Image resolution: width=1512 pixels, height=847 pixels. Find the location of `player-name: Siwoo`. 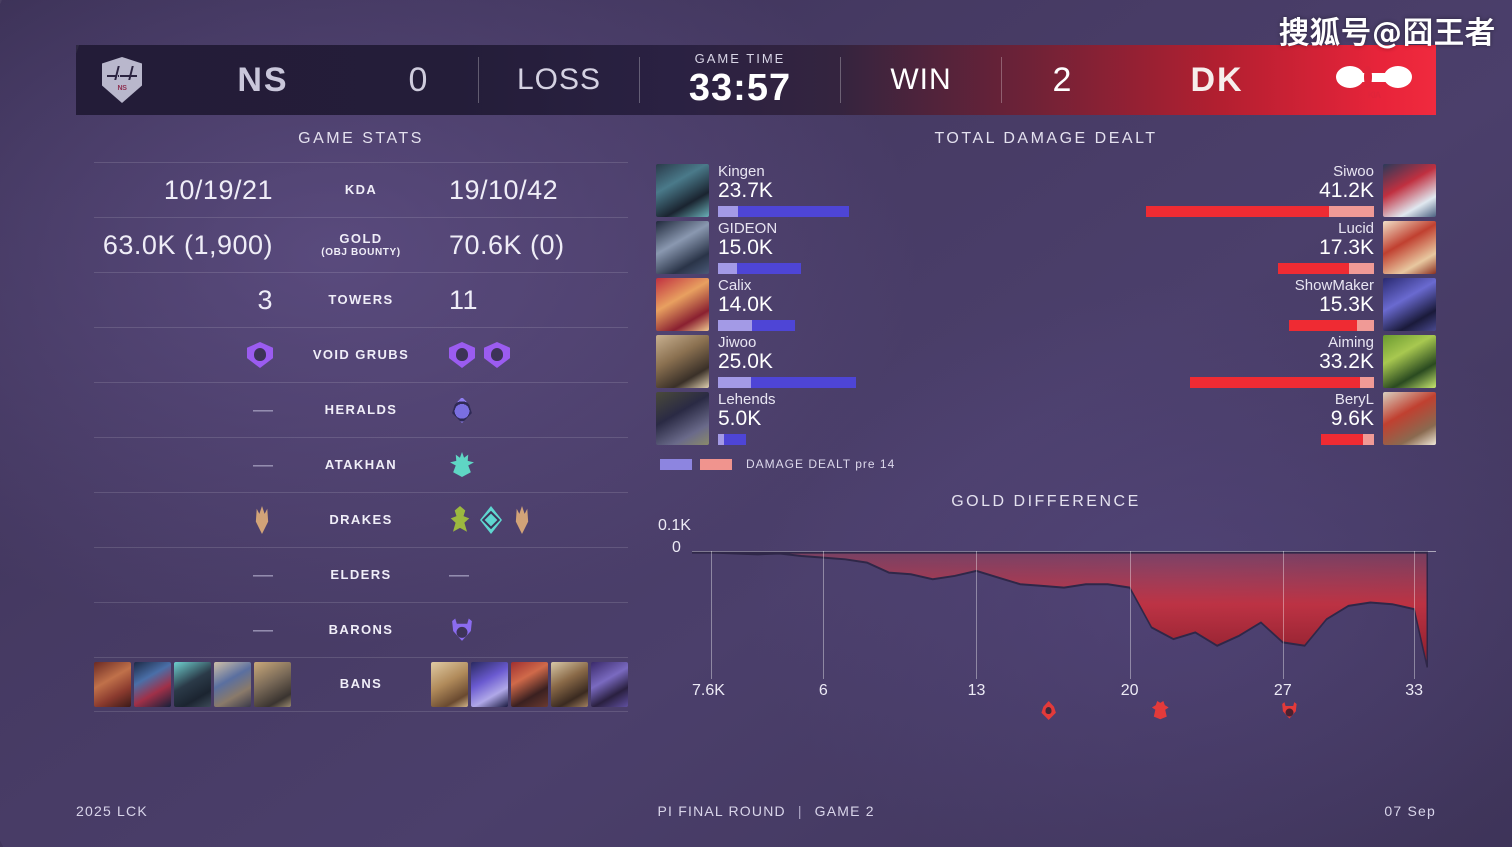

player-name: Siwoo is located at coordinates (1353, 171).